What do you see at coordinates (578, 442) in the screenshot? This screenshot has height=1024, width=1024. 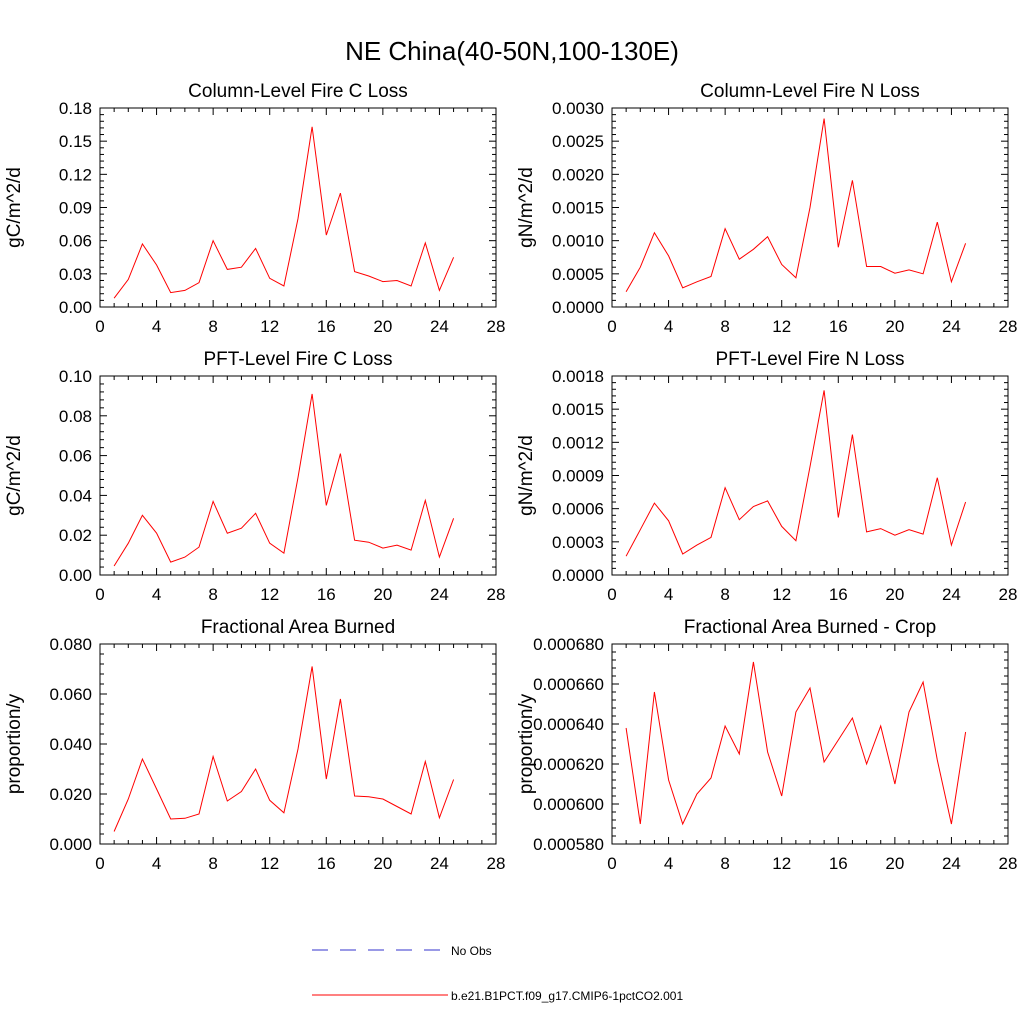 I see `y-tick-label: 0.0012` at bounding box center [578, 442].